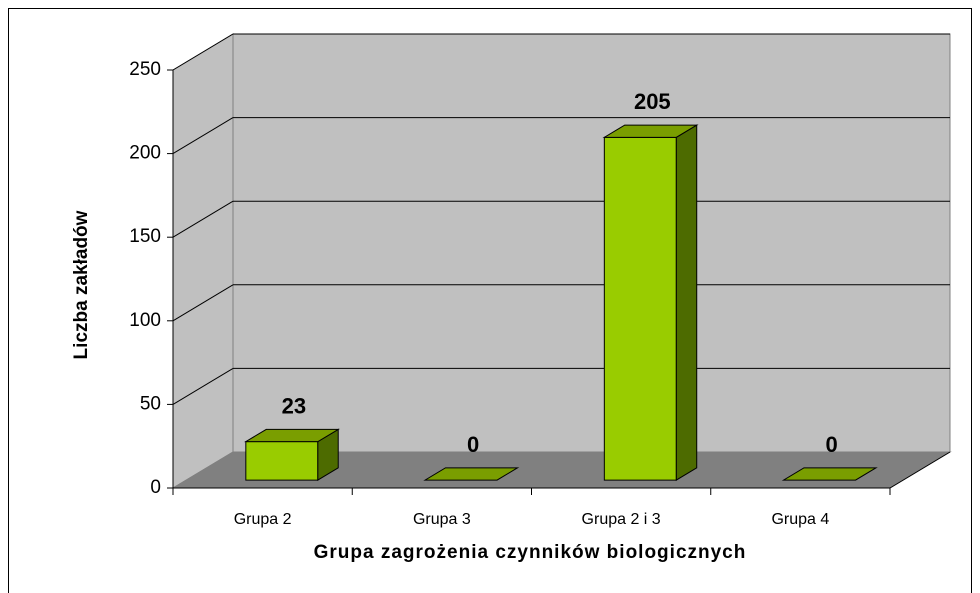 The height and width of the screenshot is (593, 980). Describe the element at coordinates (920, 470) in the screenshot. I see `x-axis-depth` at that location.